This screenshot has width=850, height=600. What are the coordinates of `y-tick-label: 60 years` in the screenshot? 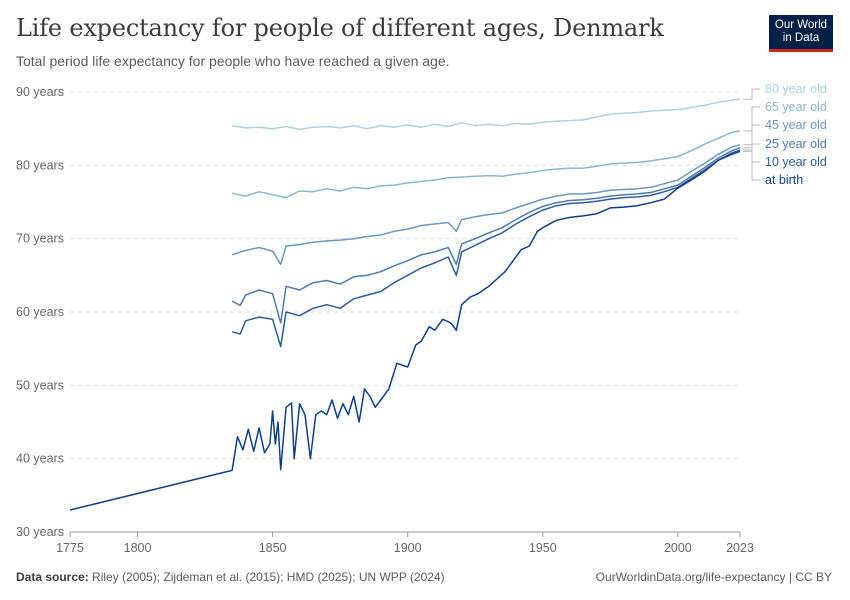 It's located at (40, 312).